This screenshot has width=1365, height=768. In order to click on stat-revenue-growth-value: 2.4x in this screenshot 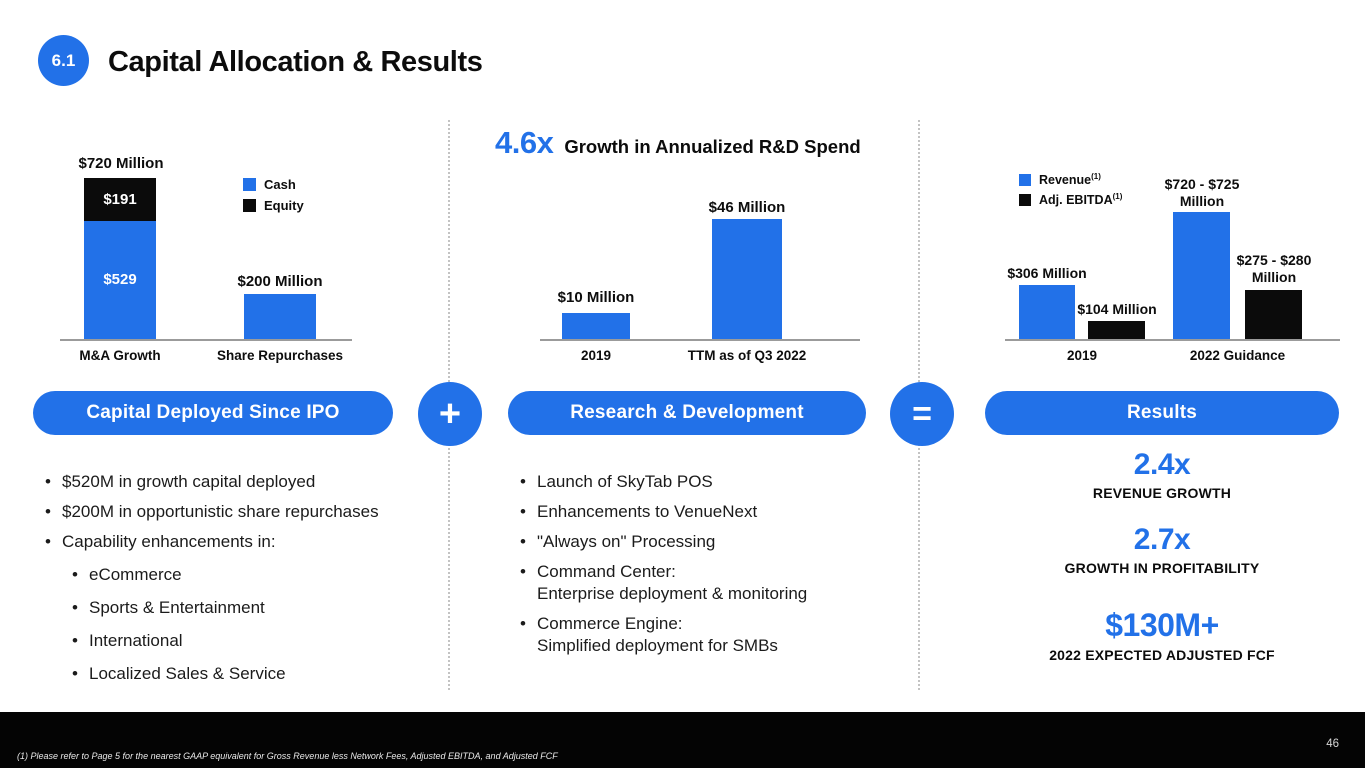, I will do `click(1162, 464)`.